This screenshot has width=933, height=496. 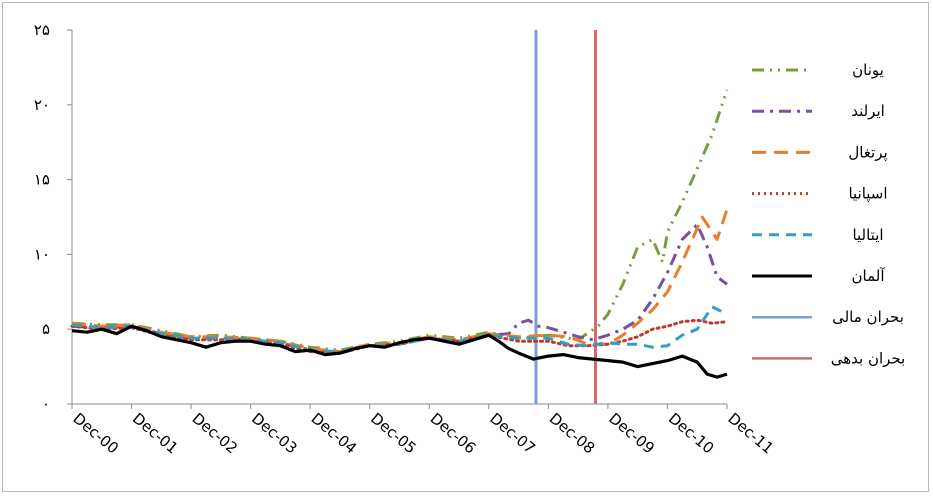 What do you see at coordinates (867, 194) in the screenshot?
I see `legend-label: اسپانیا` at bounding box center [867, 194].